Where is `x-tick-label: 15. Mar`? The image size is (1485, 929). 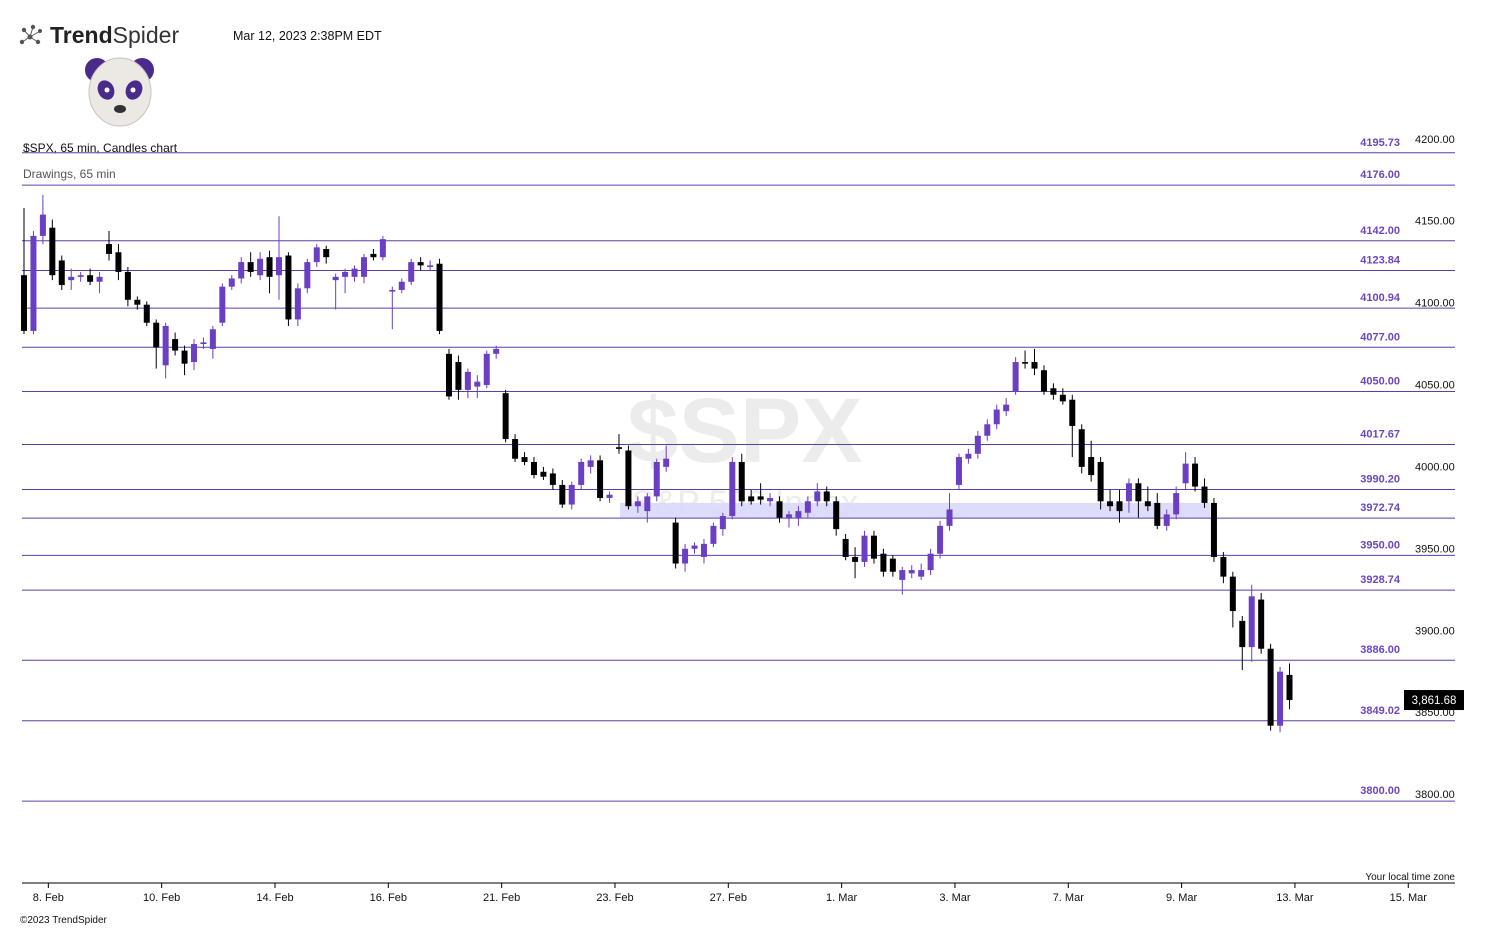
x-tick-label: 15. Mar is located at coordinates (1409, 898).